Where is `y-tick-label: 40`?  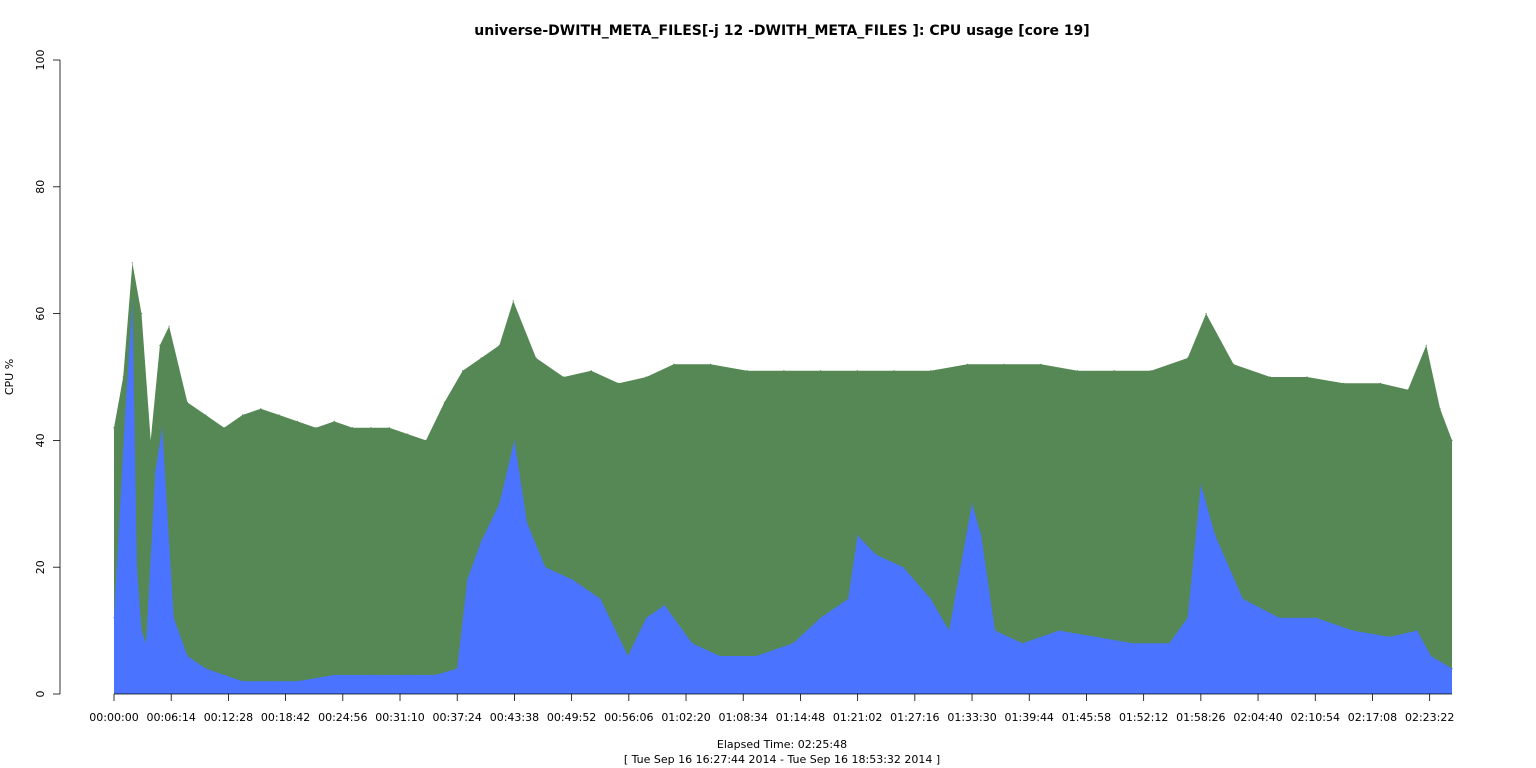
y-tick-label: 40 is located at coordinates (40, 440).